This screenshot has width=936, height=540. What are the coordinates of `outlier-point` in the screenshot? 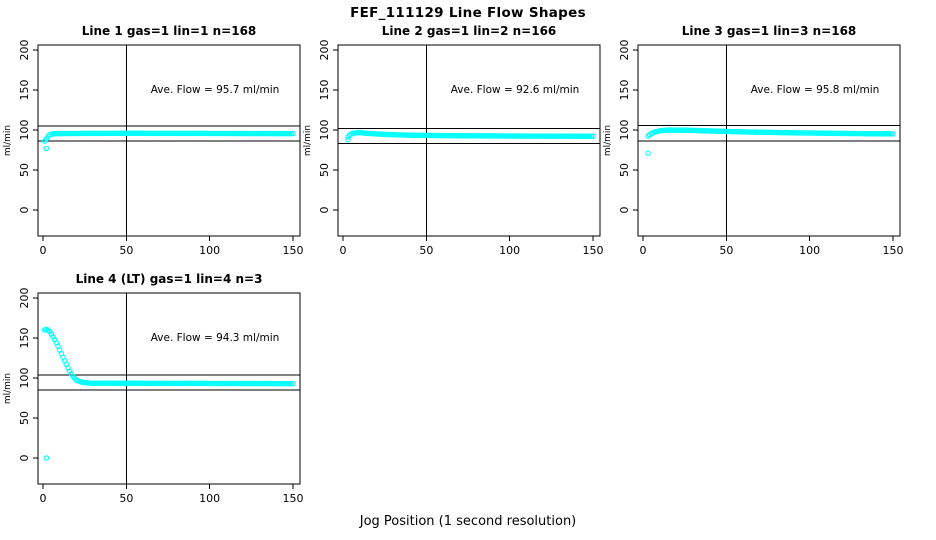 It's located at (46, 148).